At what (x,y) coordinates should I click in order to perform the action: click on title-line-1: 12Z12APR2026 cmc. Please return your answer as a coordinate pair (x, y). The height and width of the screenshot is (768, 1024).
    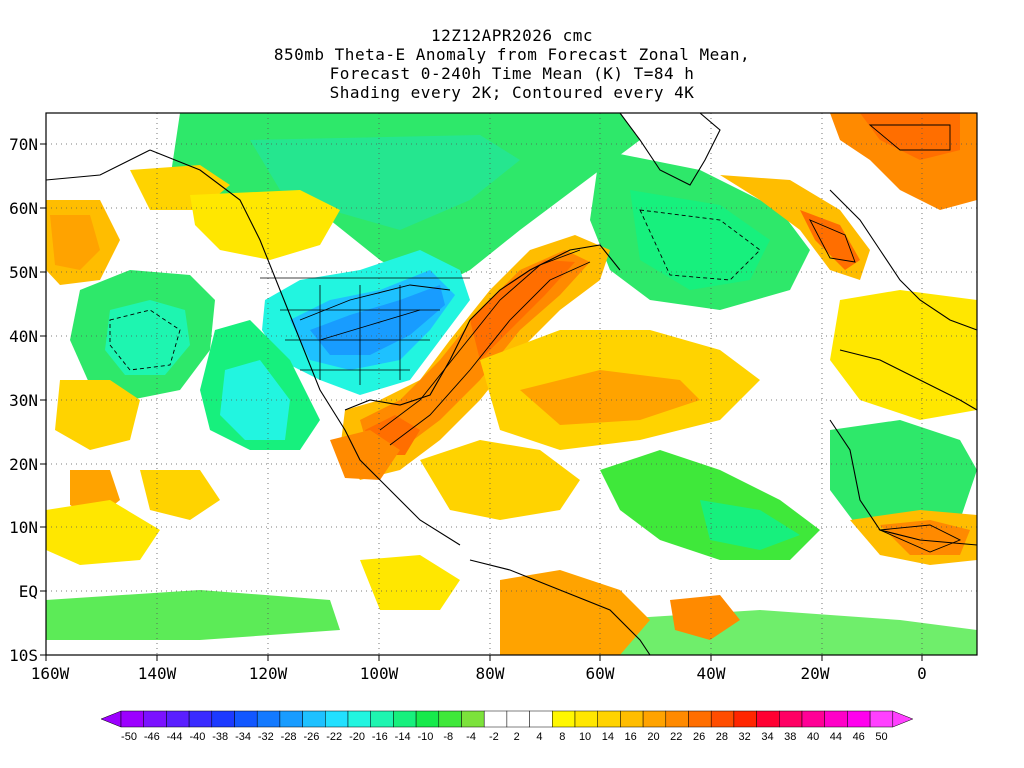
    Looking at the image, I should click on (512, 35).